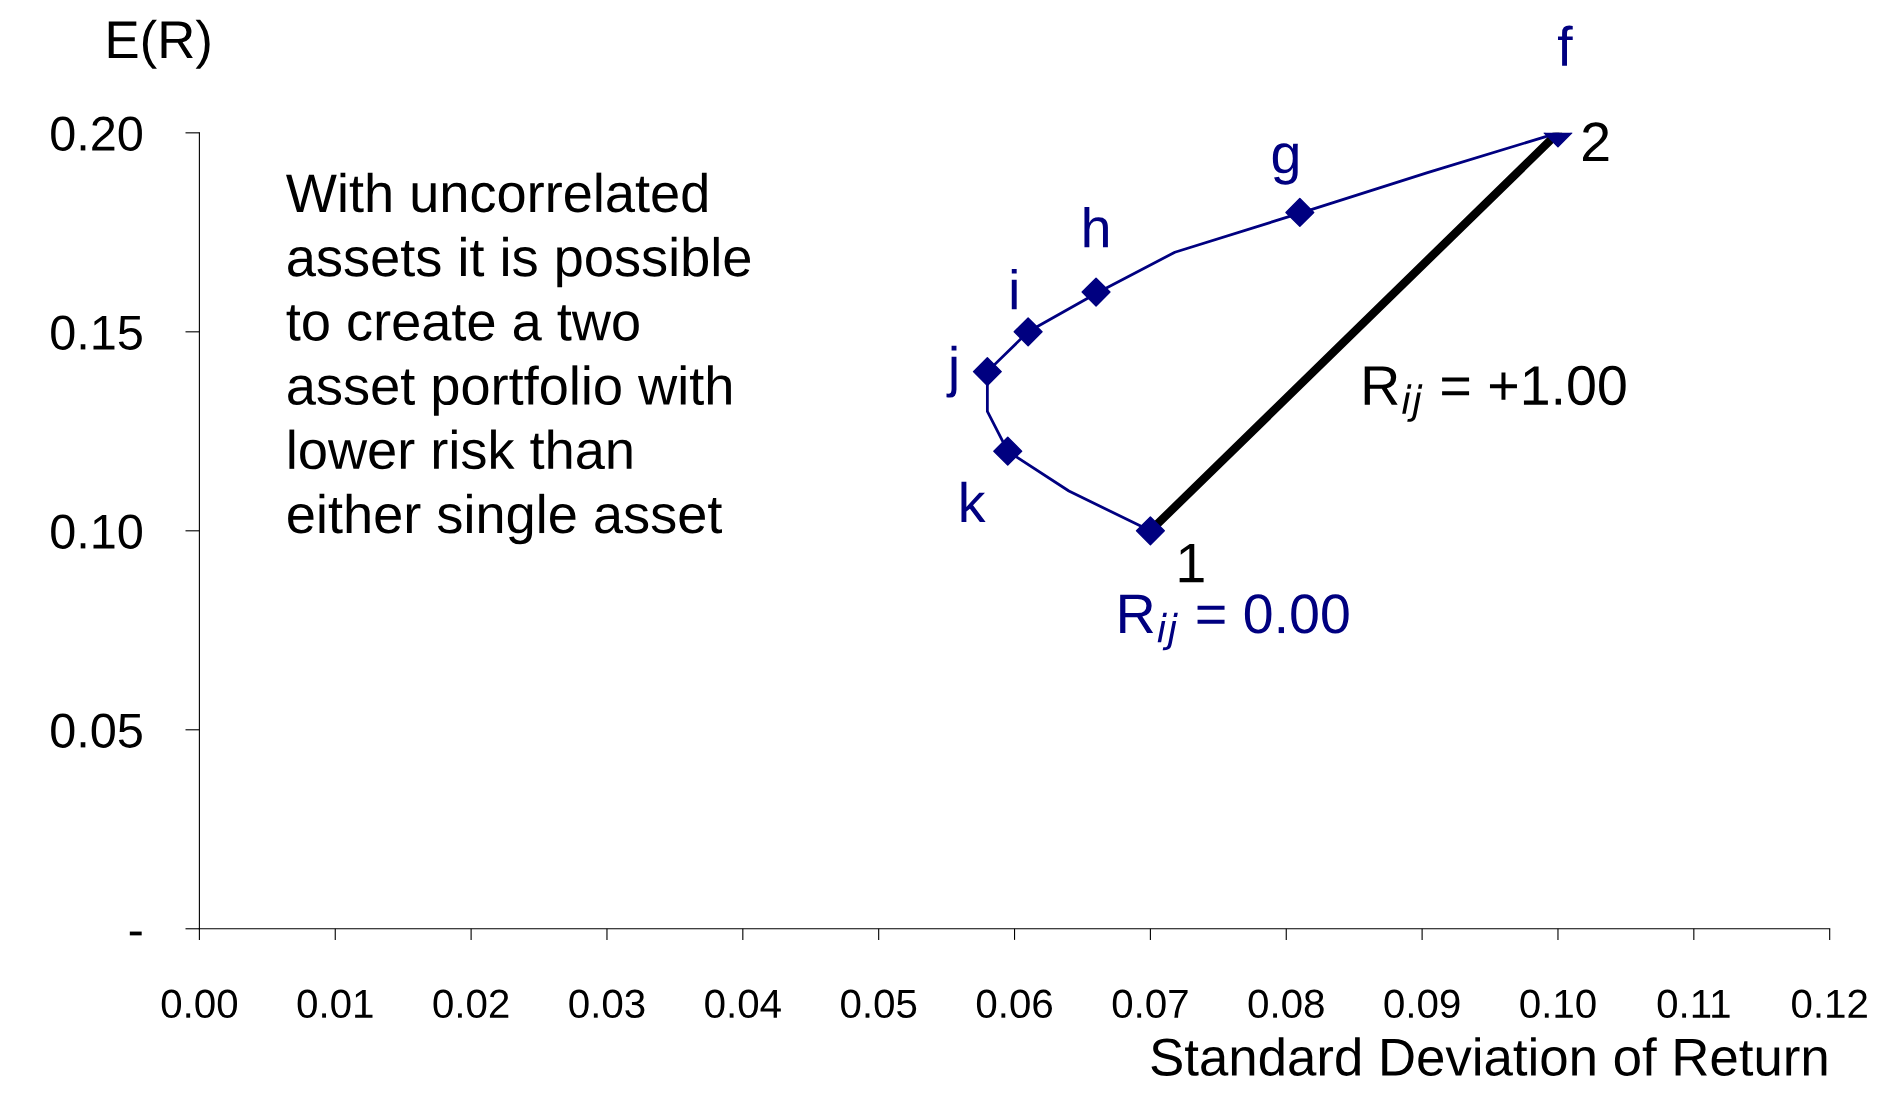 This screenshot has width=1899, height=1107. Describe the element at coordinates (973, 502) in the screenshot. I see `annotation: k` at that location.